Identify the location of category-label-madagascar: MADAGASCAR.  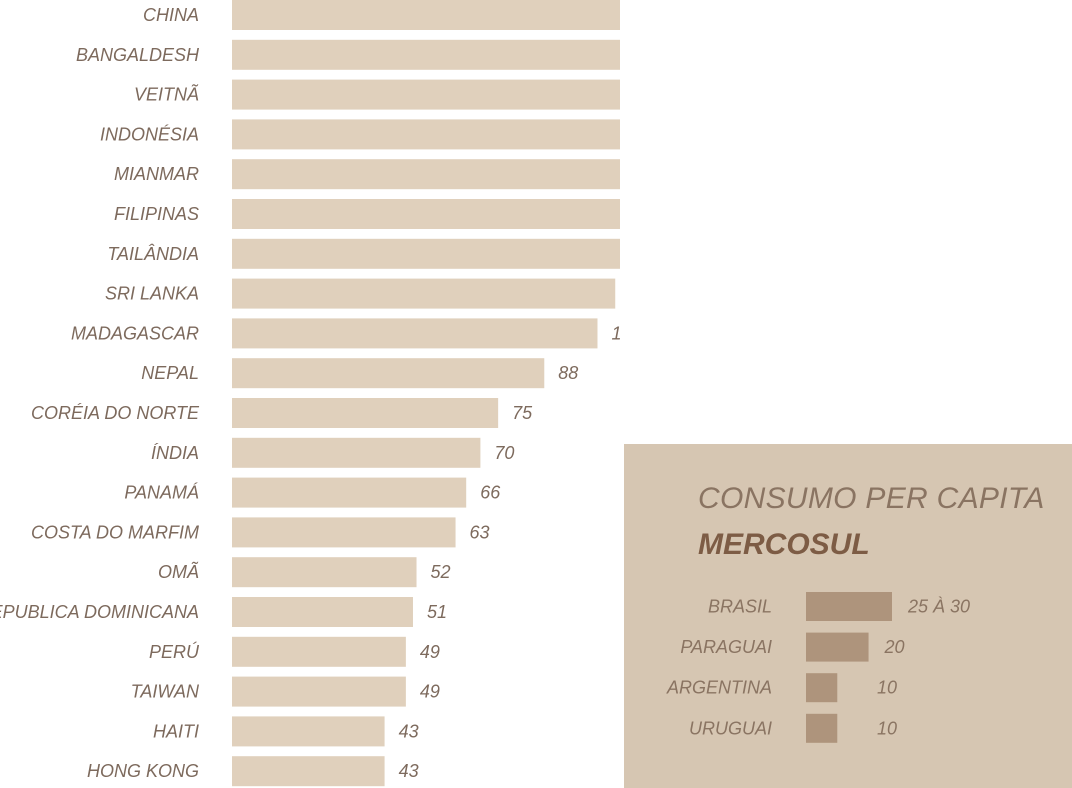
(135, 333).